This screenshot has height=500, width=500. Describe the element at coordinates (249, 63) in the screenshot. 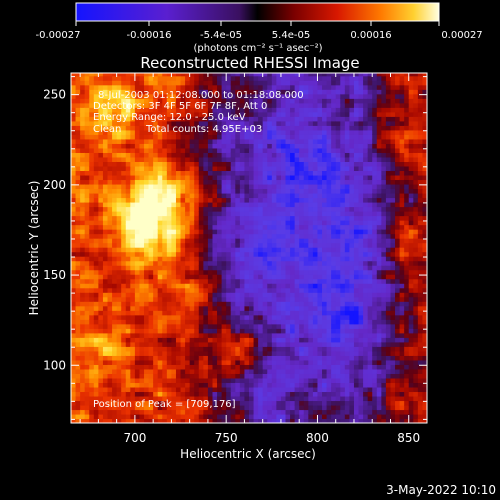

I see `chart-title: Reconstructed RHESSI Image` at that location.